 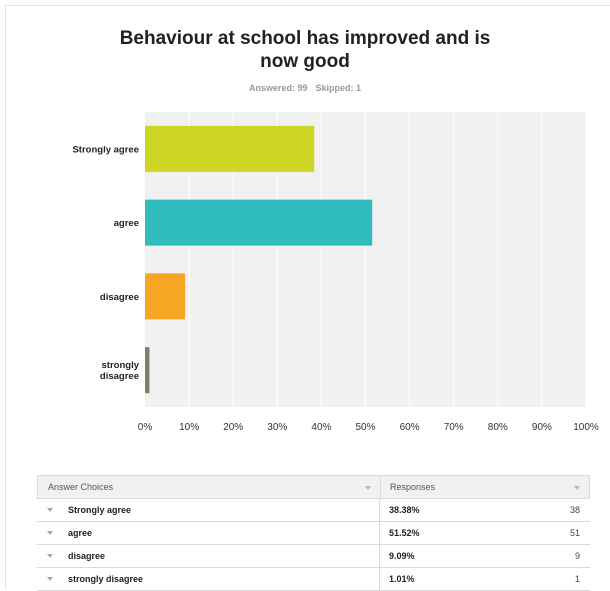 What do you see at coordinates (404, 510) in the screenshot?
I see `response-percent: 38.38%` at bounding box center [404, 510].